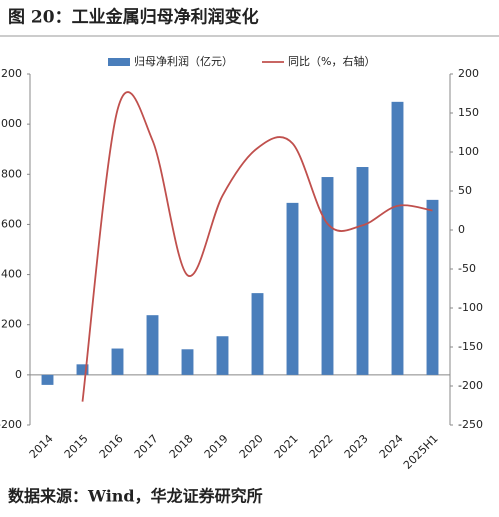 The image size is (499, 517). Describe the element at coordinates (11, 73) in the screenshot. I see `y-tick-label: 1200` at that location.